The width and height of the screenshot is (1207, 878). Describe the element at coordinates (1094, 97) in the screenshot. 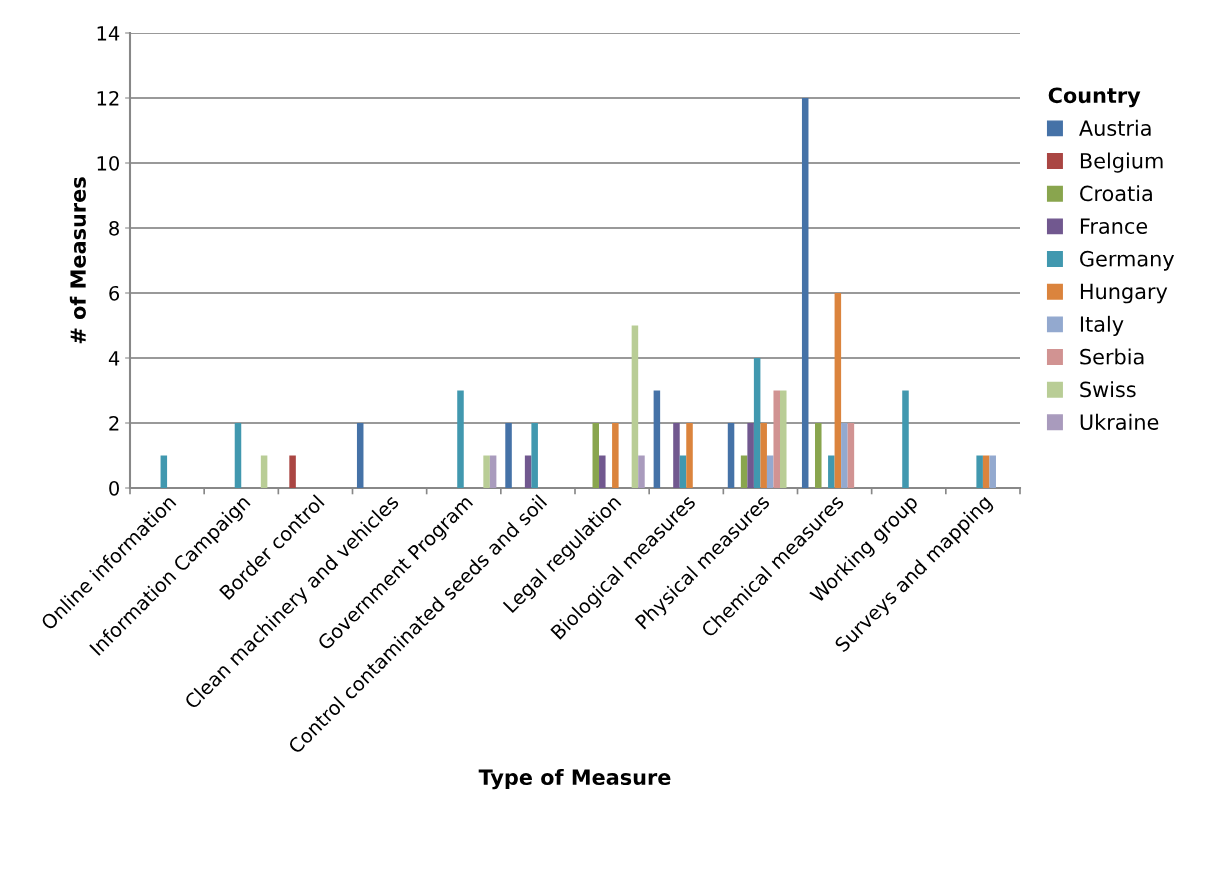

I see `legend-title: Country` at that location.